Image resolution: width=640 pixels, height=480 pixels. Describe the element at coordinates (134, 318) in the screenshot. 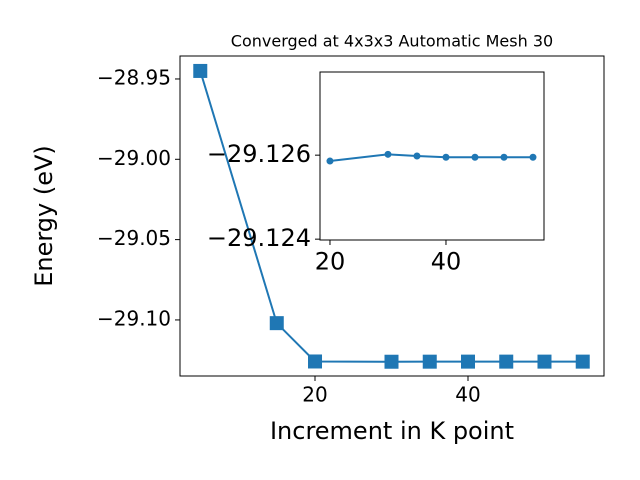

I see `y-tick-label: −29.10` at that location.